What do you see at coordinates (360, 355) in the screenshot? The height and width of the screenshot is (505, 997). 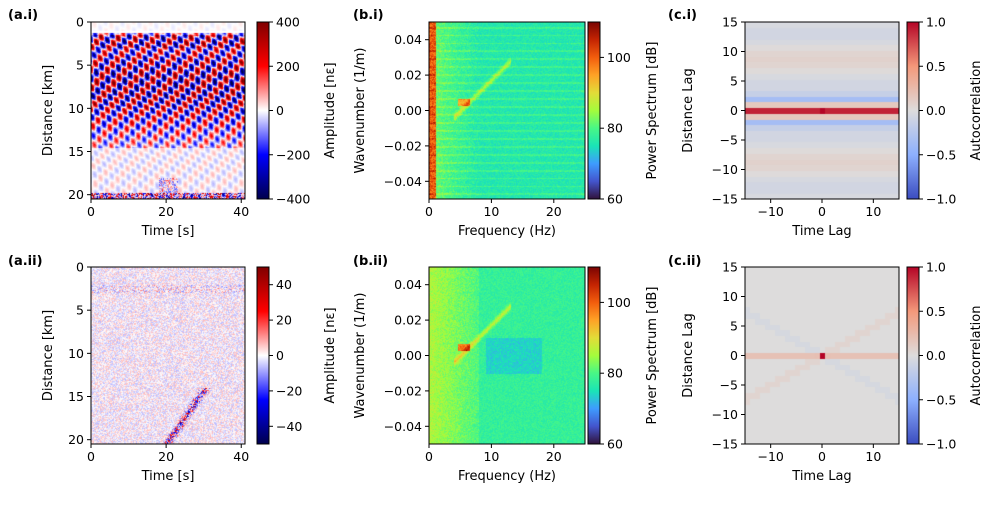 I see `y-axis-label: Wavenumber (1/m)` at bounding box center [360, 355].